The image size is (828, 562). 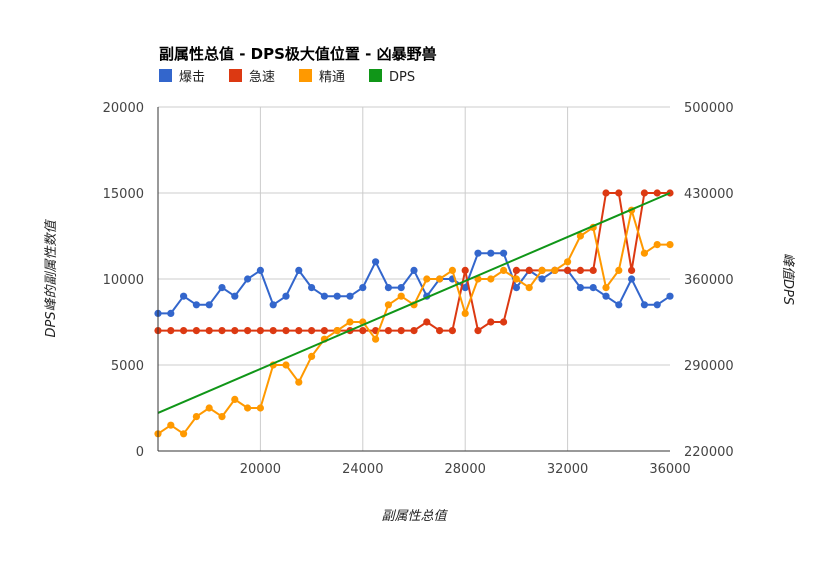 I want to click on x-tick-label: 20000, so click(x=260, y=469).